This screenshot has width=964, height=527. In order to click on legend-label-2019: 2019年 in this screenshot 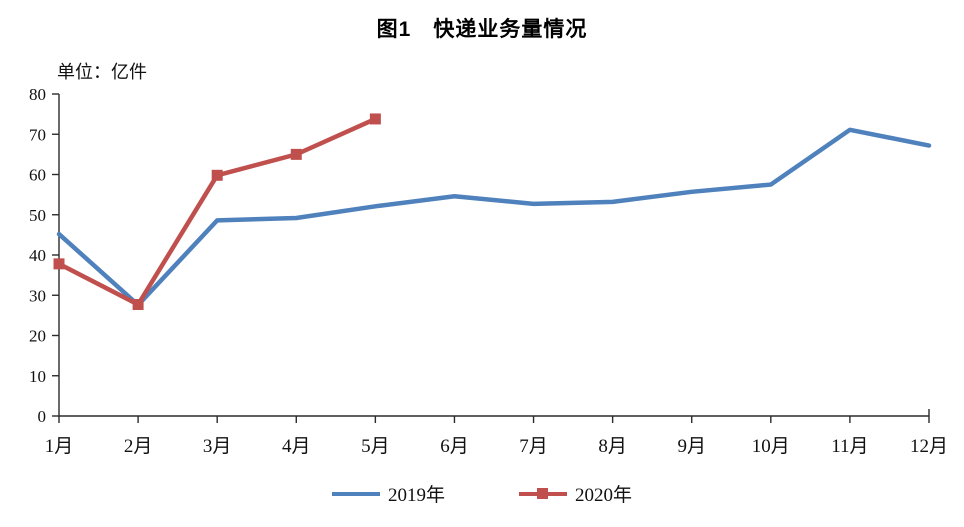, I will do `click(416, 495)`.